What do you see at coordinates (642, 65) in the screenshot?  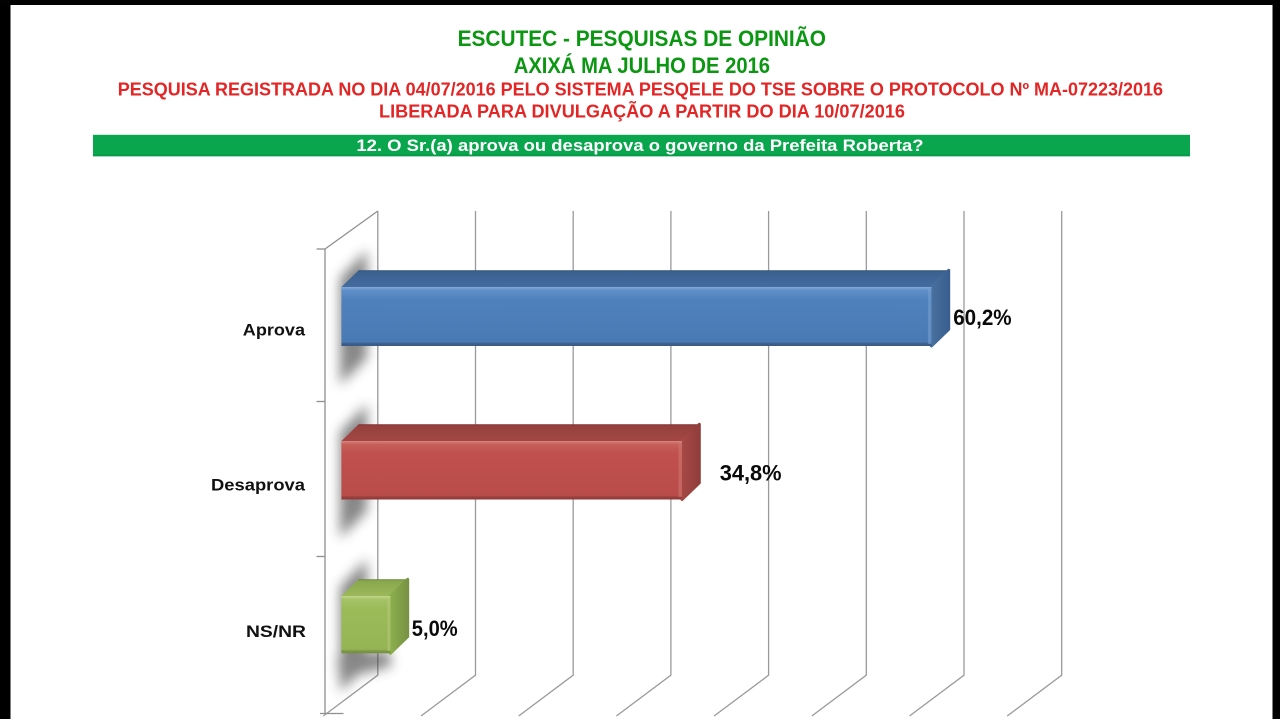 I see `svg-text: AXIXÁ MA JULHO DE 2016` at bounding box center [642, 65].